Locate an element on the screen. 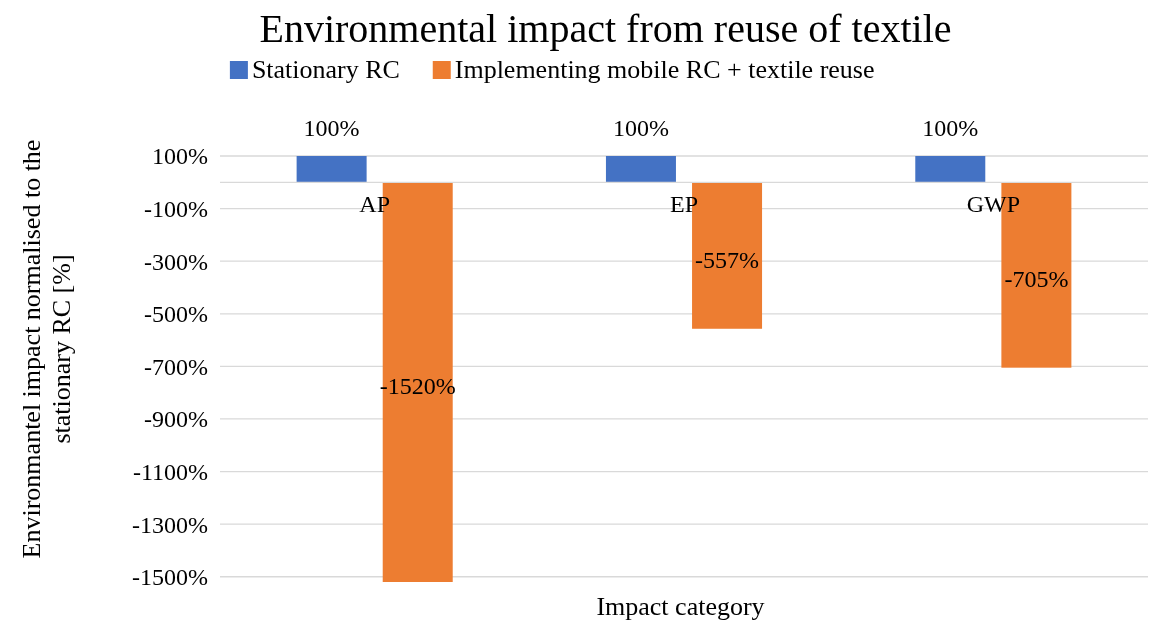 This screenshot has height=623, width=1151. y-tick-label: -900% is located at coordinates (176, 419).